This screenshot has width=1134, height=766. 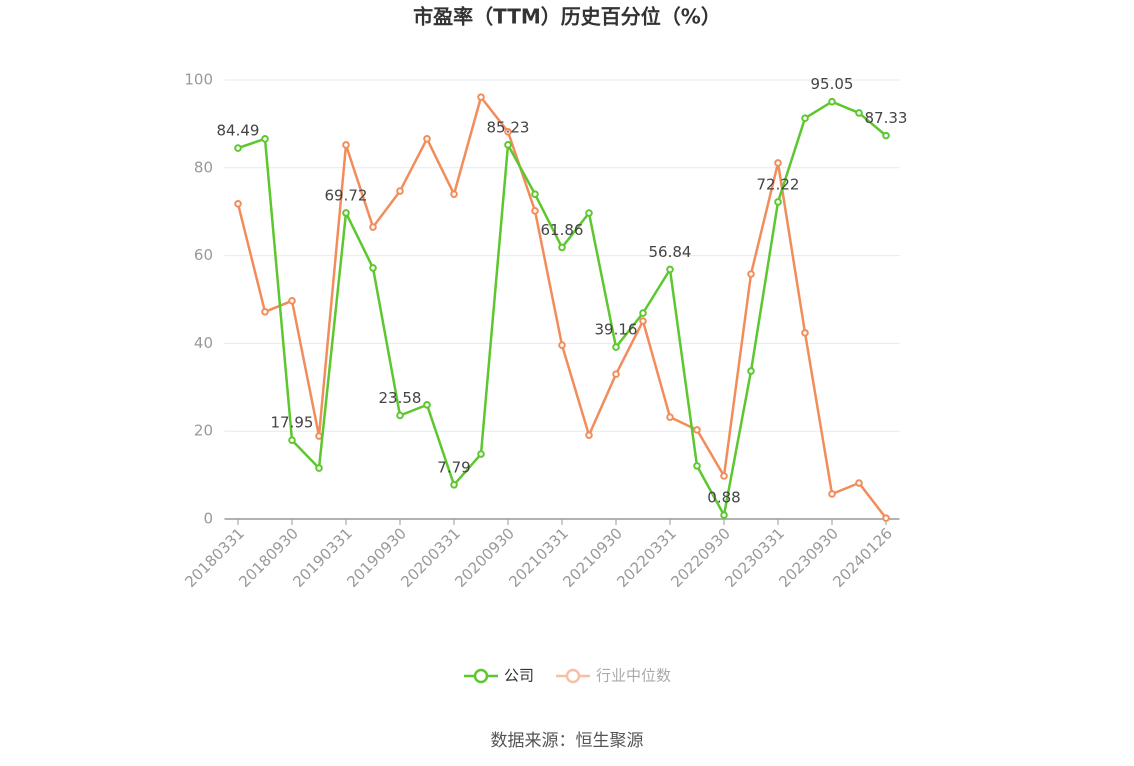 What do you see at coordinates (203, 255) in the screenshot?
I see `y-tick-label: 60` at bounding box center [203, 255].